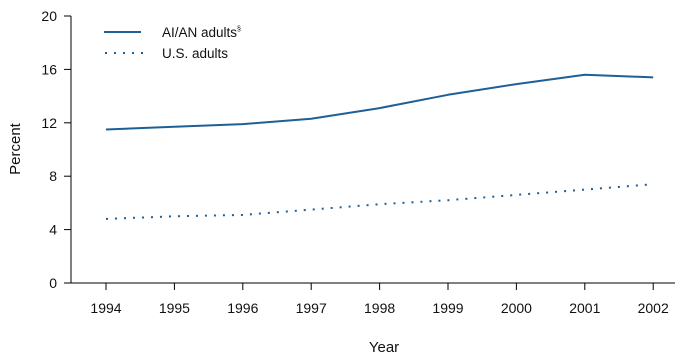  What do you see at coordinates (447, 308) in the screenshot?
I see `x-tick-label: 1999` at bounding box center [447, 308].